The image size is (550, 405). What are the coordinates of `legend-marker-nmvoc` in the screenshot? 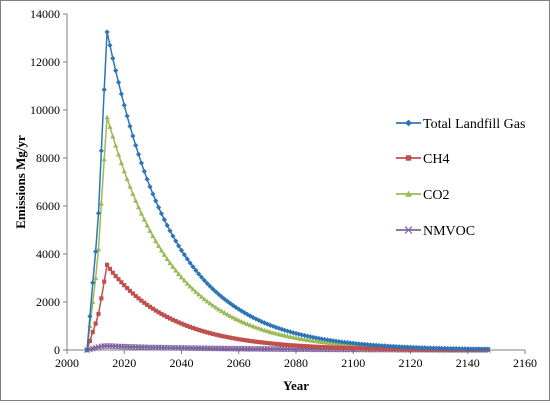 It's located at (408, 230).